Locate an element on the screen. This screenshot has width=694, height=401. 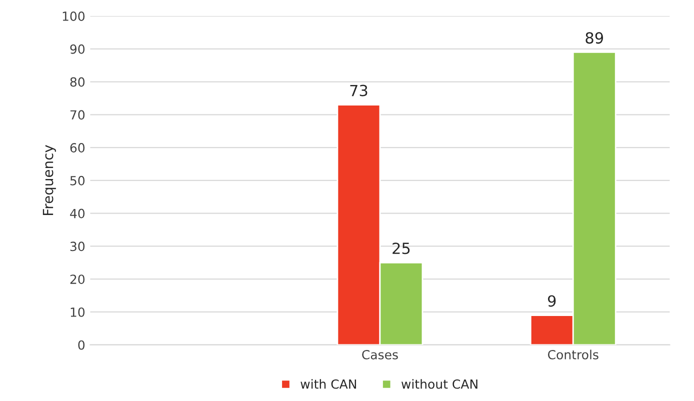
y-tick-label: 30 is located at coordinates (77, 247).